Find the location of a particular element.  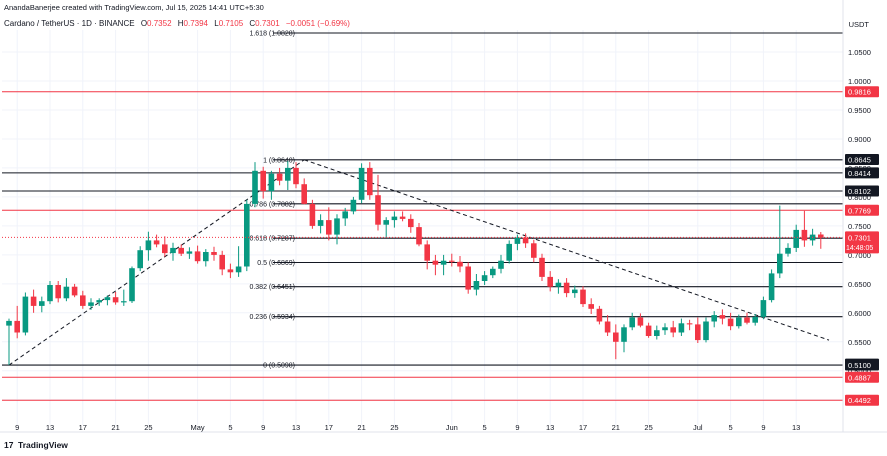

time-tick-label: 5 is located at coordinates (485, 427).